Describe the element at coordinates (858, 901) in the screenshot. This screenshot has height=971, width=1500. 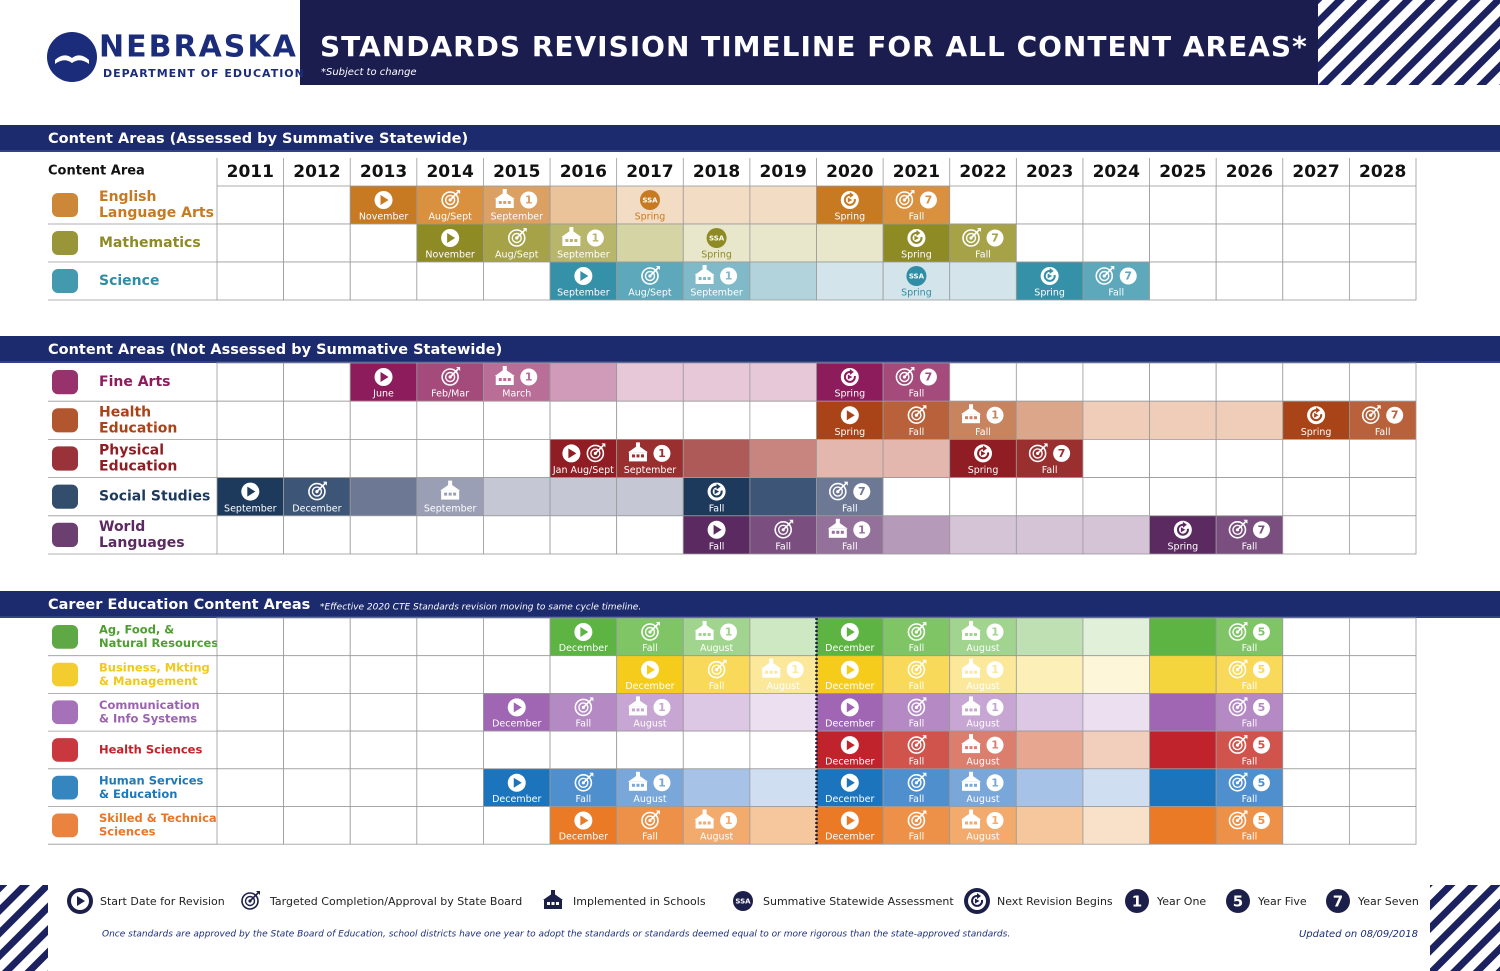
I see `legend-label: Summative Statewide Assessment` at that location.